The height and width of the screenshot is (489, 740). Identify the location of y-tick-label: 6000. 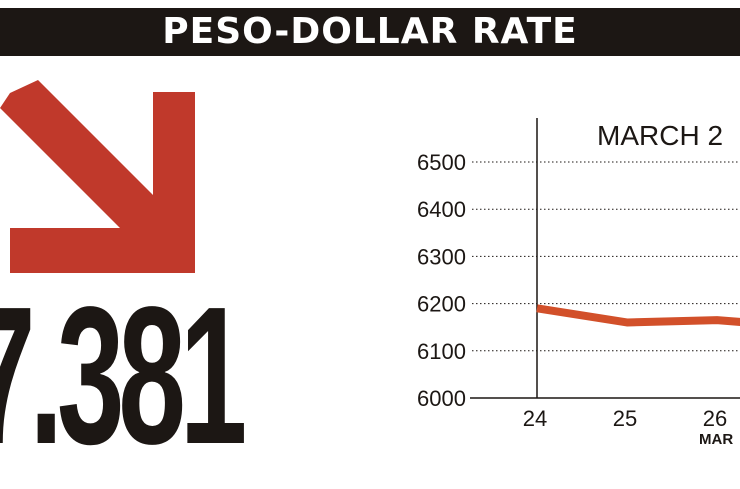
(441, 398).